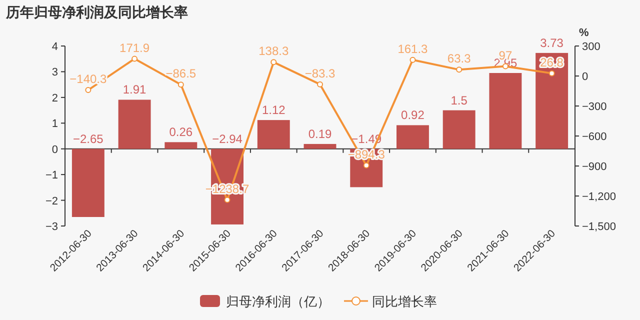 Image resolution: width=640 pixels, height=320 pixels. I want to click on y-tick-label: −3, so click(51, 227).